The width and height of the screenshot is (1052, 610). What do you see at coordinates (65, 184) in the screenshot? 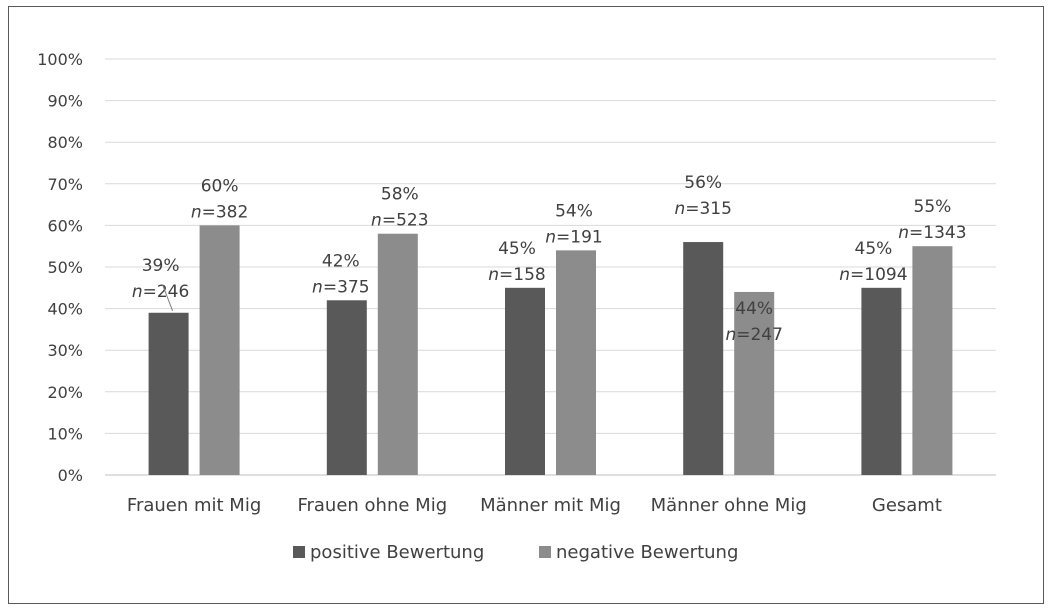
I see `y-tick-label: 70%` at bounding box center [65, 184].